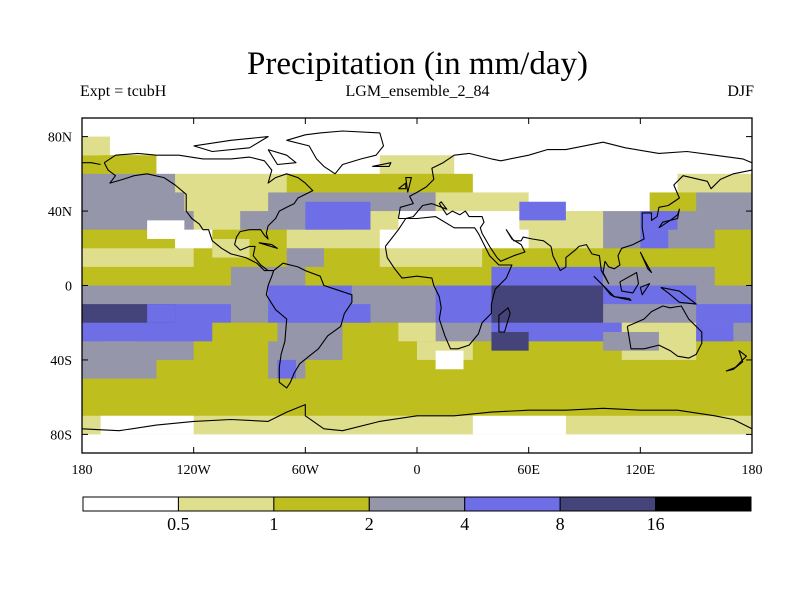 This screenshot has width=800, height=600. What do you see at coordinates (60, 212) in the screenshot?
I see `y-tick-label: 40N` at bounding box center [60, 212].